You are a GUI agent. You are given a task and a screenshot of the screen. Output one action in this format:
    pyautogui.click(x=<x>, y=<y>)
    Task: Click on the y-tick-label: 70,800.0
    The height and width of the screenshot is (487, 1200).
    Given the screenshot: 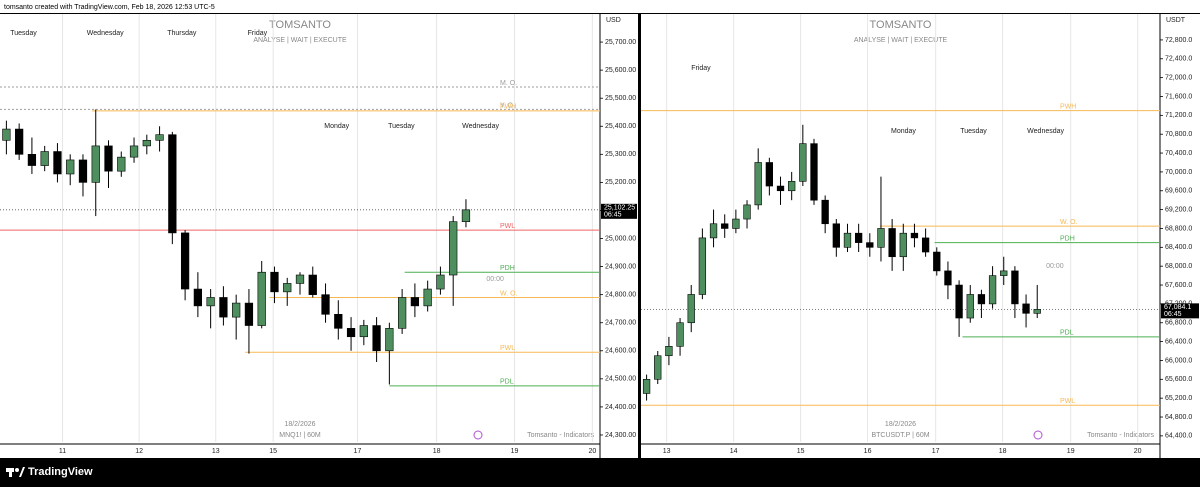 What is the action you would take?
    pyautogui.click(x=1178, y=134)
    